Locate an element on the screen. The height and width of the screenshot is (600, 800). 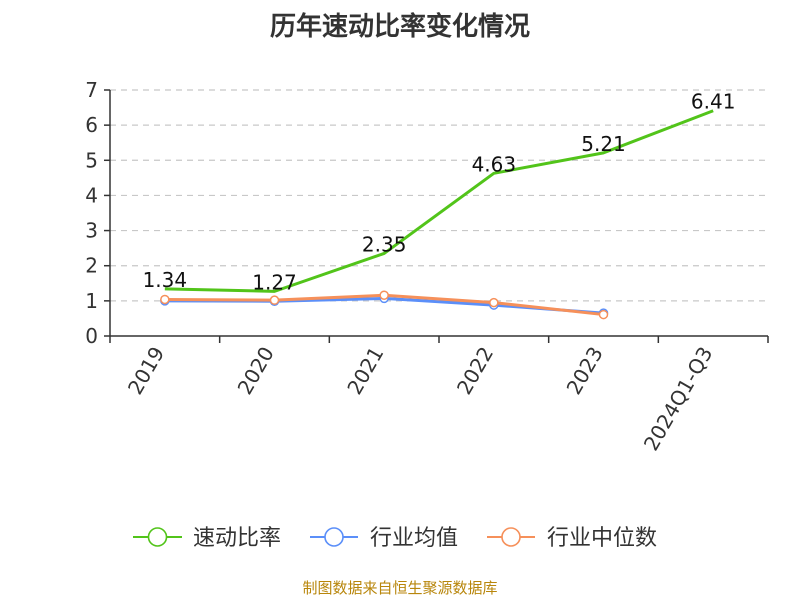
legend-item: 速动比率 is located at coordinates (207, 538).